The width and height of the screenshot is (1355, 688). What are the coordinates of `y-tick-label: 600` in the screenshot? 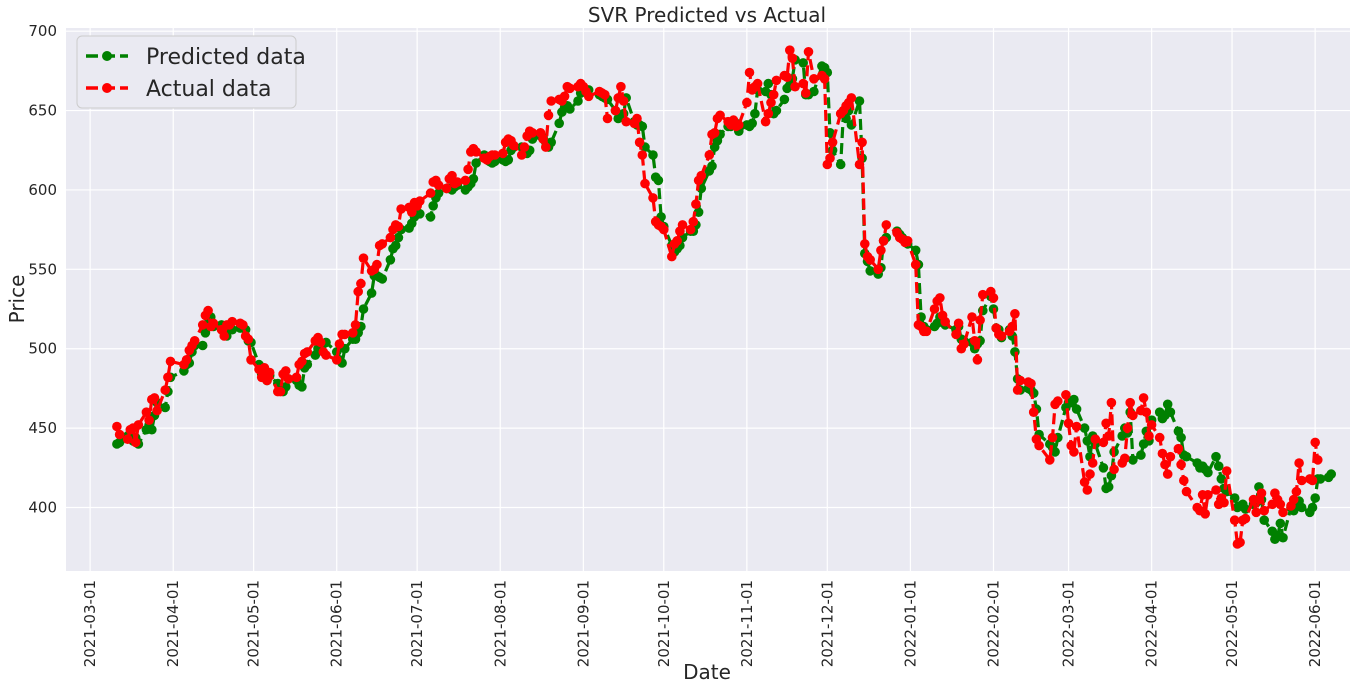 It's located at (42, 190).